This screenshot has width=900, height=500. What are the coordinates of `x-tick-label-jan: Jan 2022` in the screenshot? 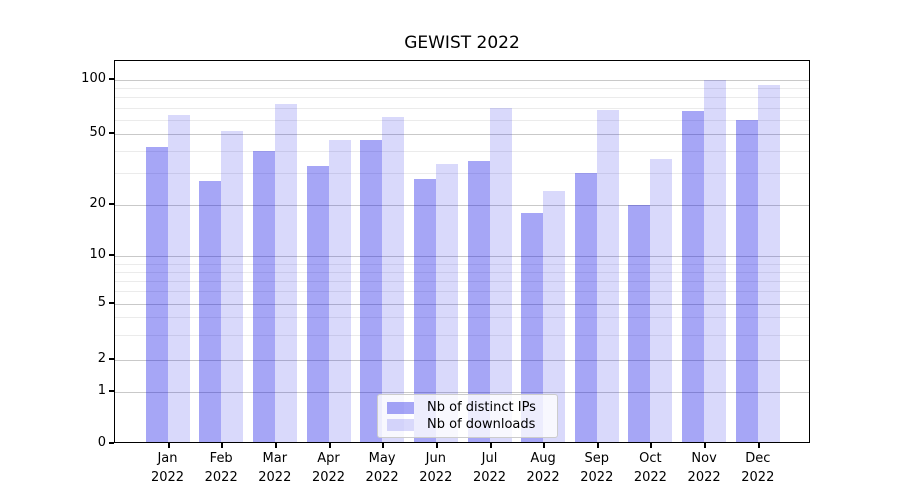 It's located at (167, 468).